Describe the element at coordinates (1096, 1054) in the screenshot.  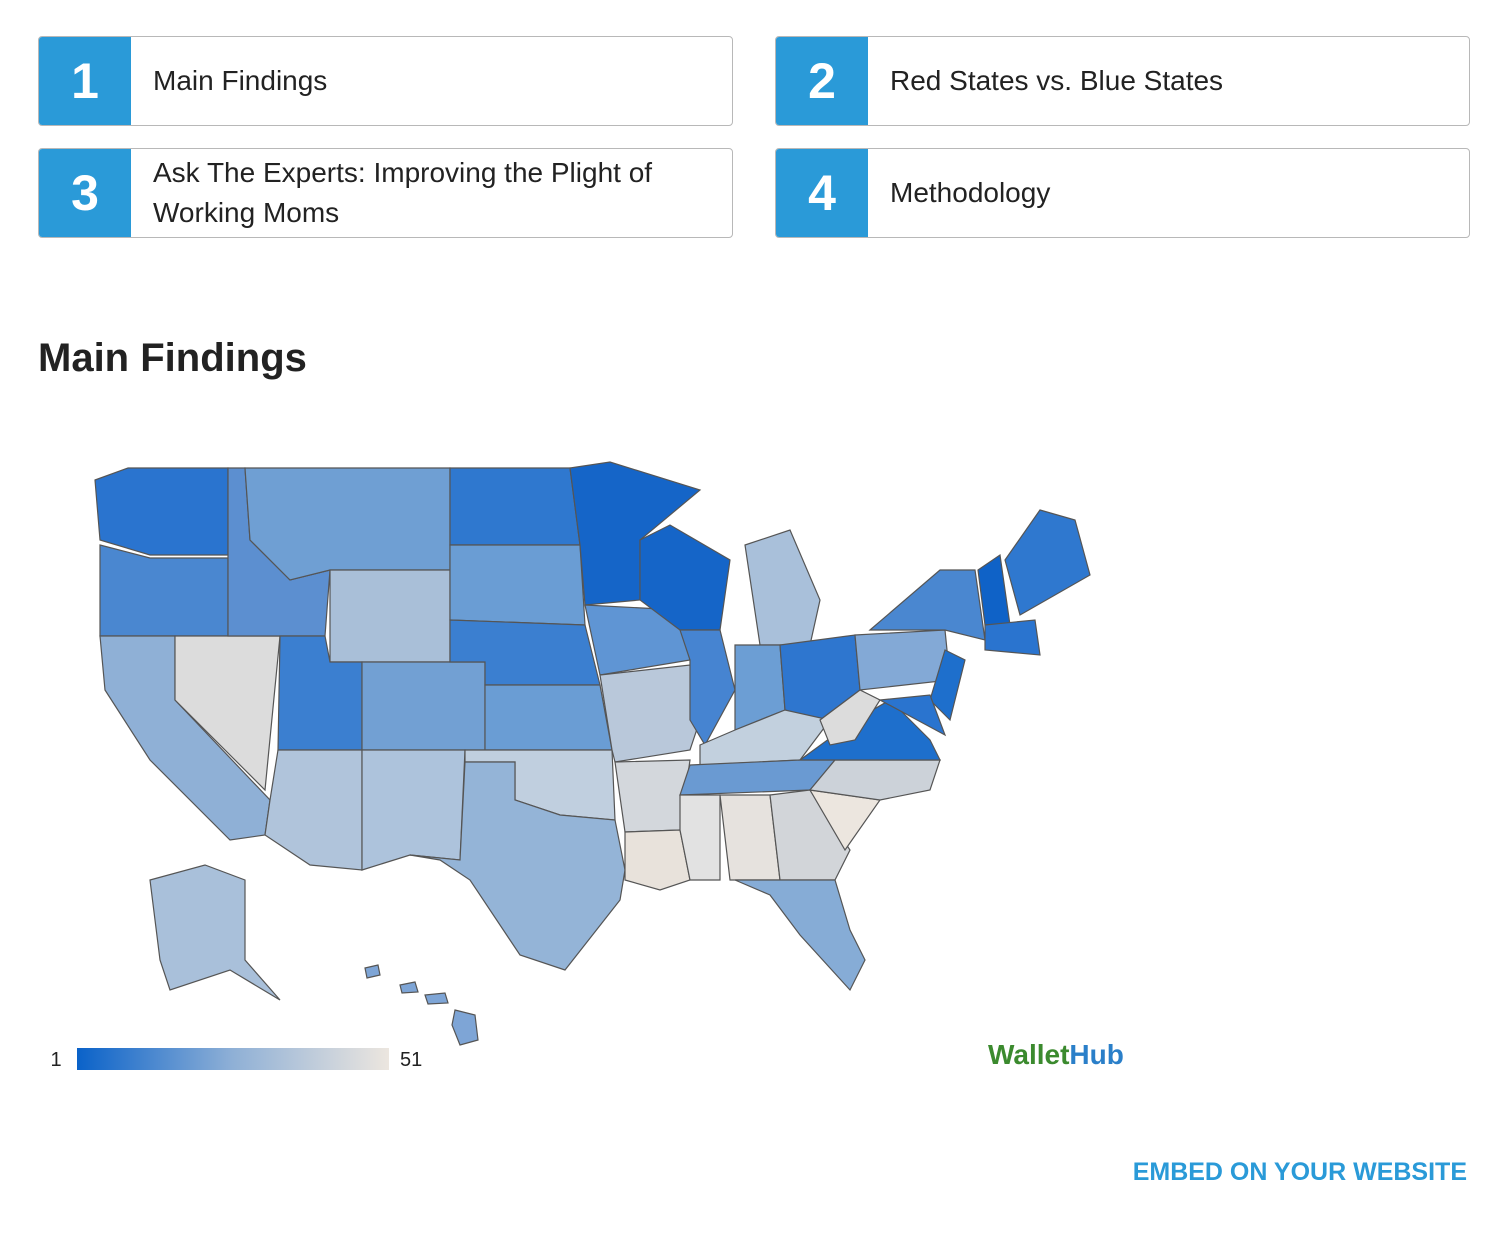
I see `brand-second: Hub` at that location.